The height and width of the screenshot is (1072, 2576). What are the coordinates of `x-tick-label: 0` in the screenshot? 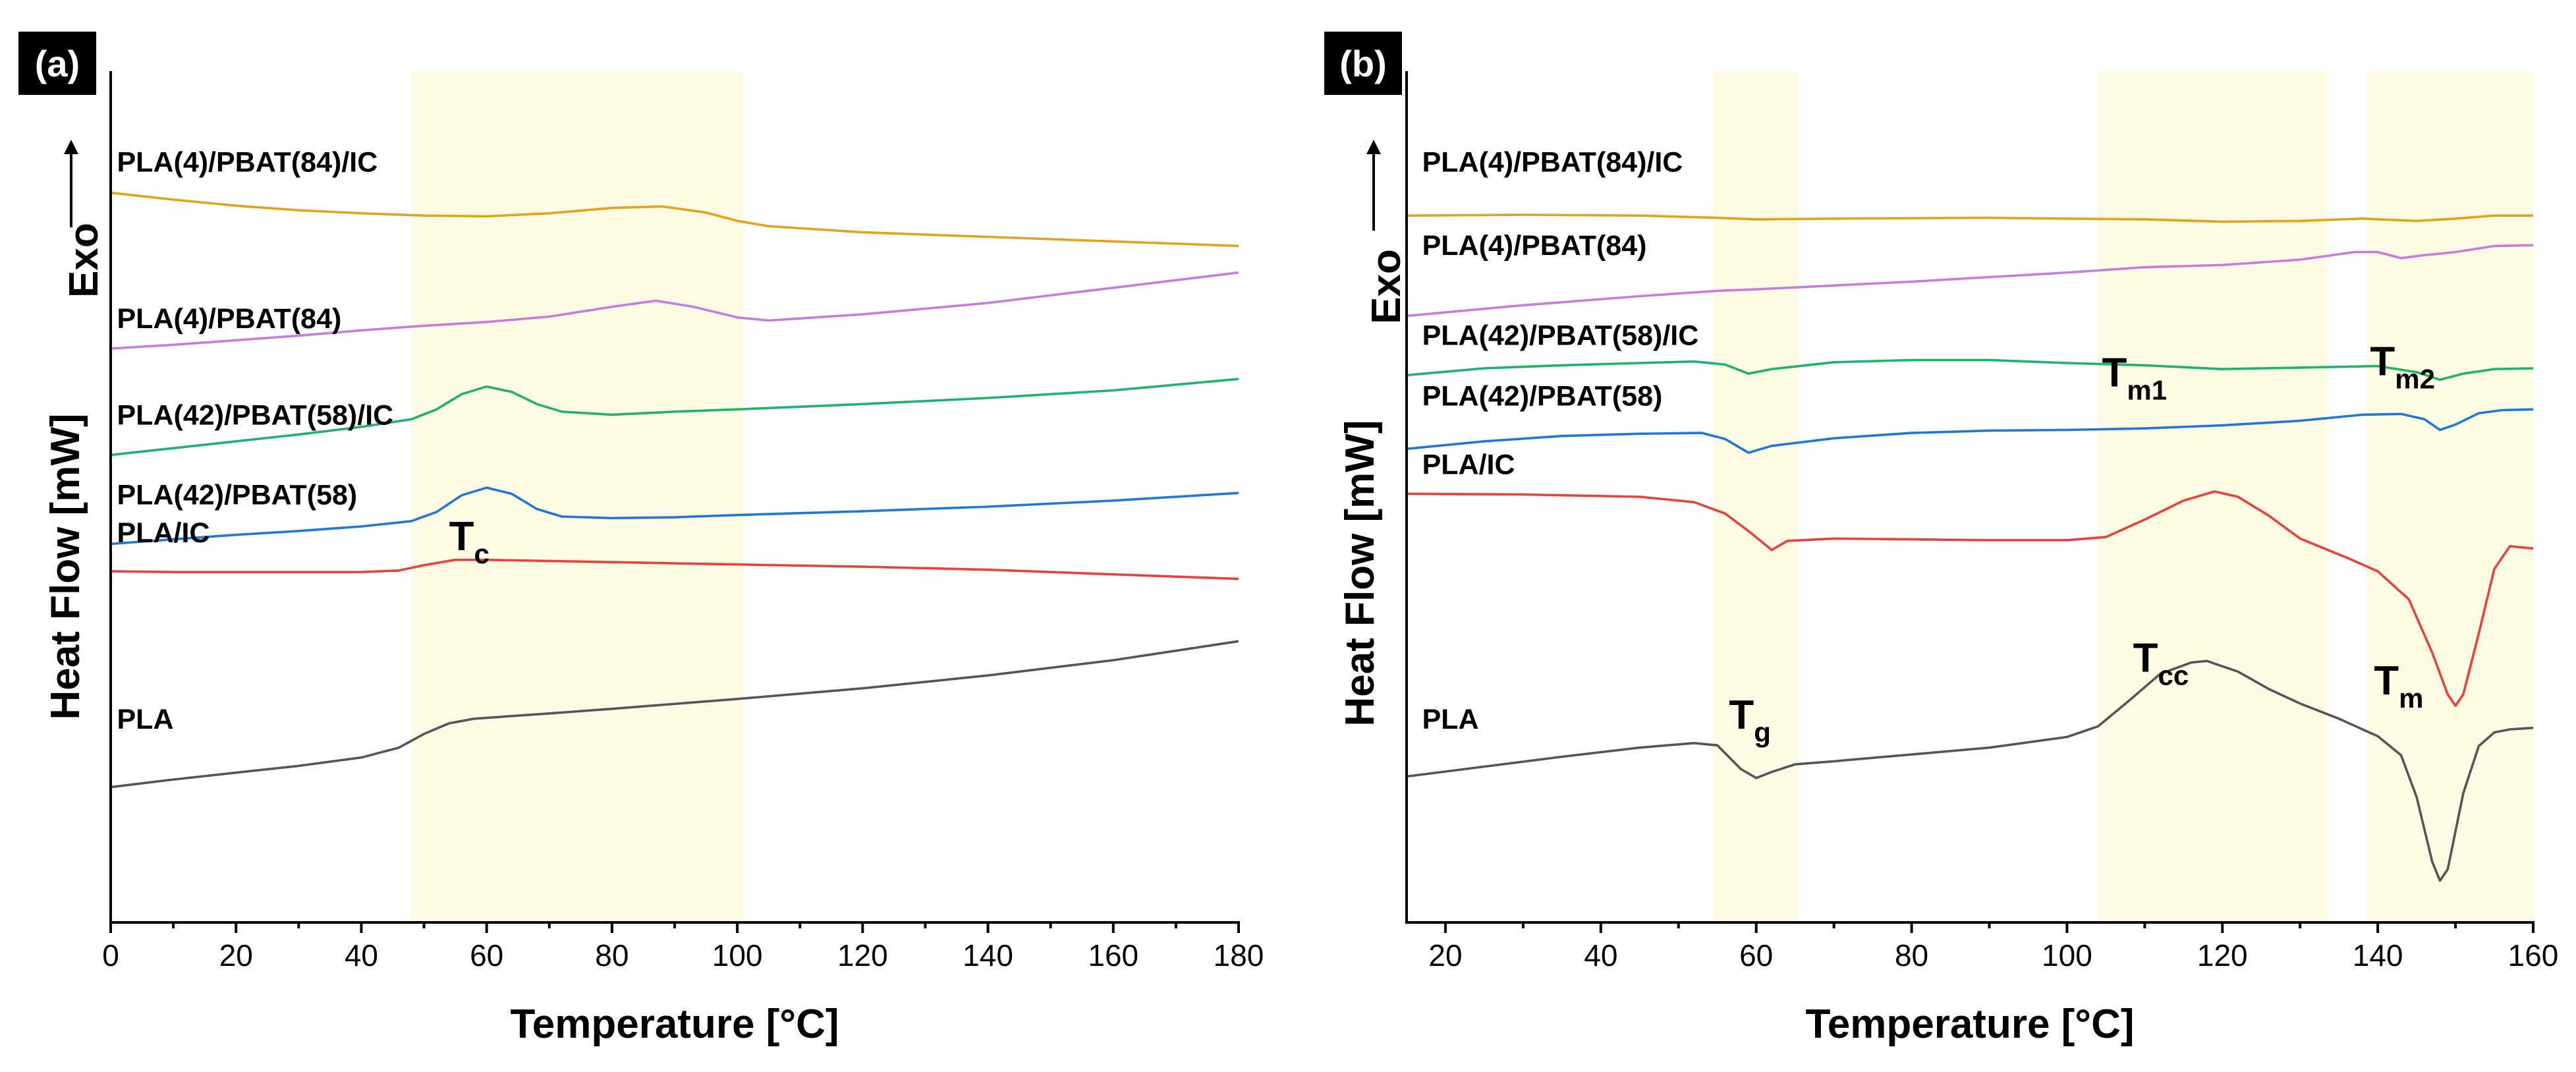 It's located at (110, 956).